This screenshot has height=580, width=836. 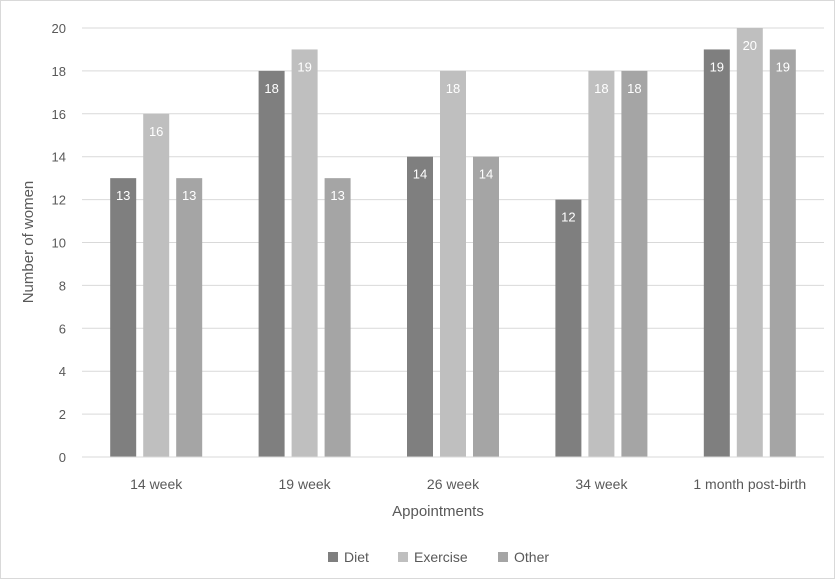 I want to click on y-tick-label: 2, so click(x=62, y=414).